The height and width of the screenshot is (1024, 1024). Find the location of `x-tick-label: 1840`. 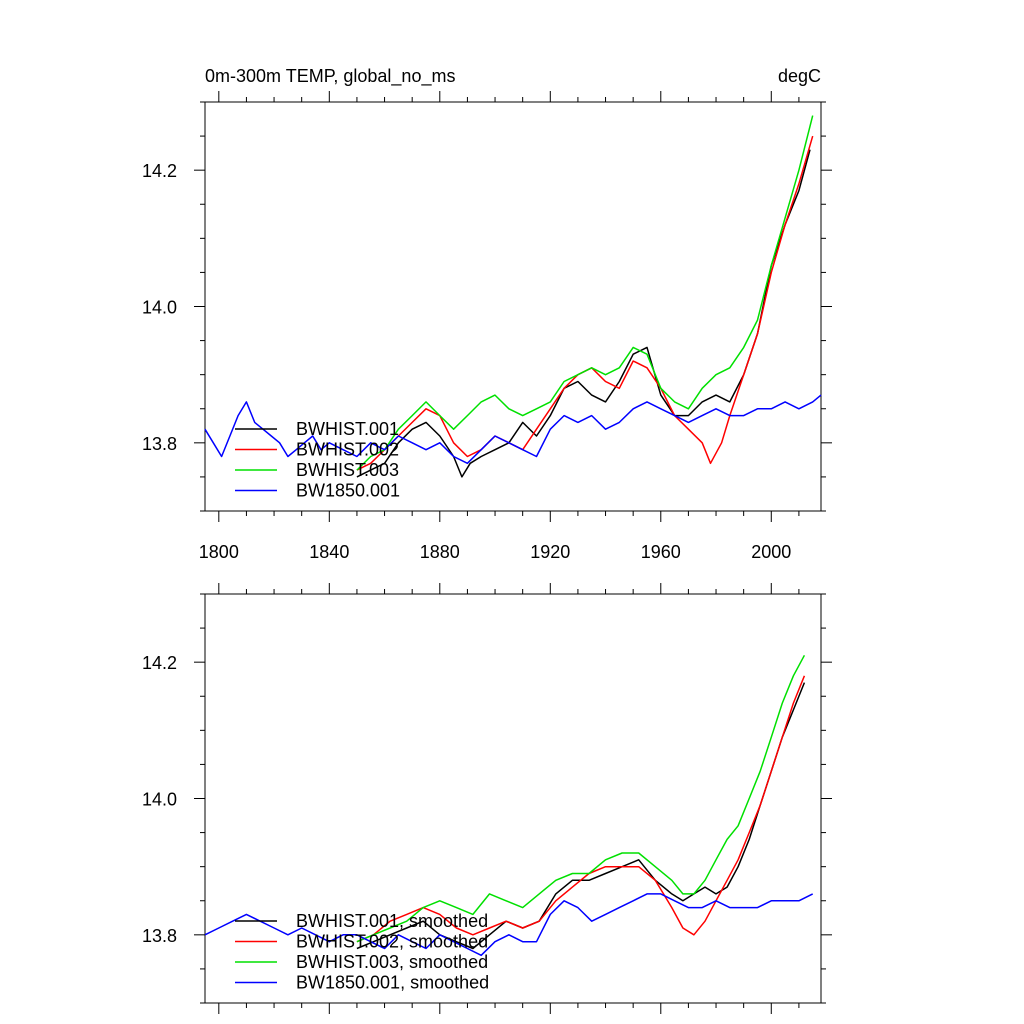

x-tick-label: 1840 is located at coordinates (329, 552).